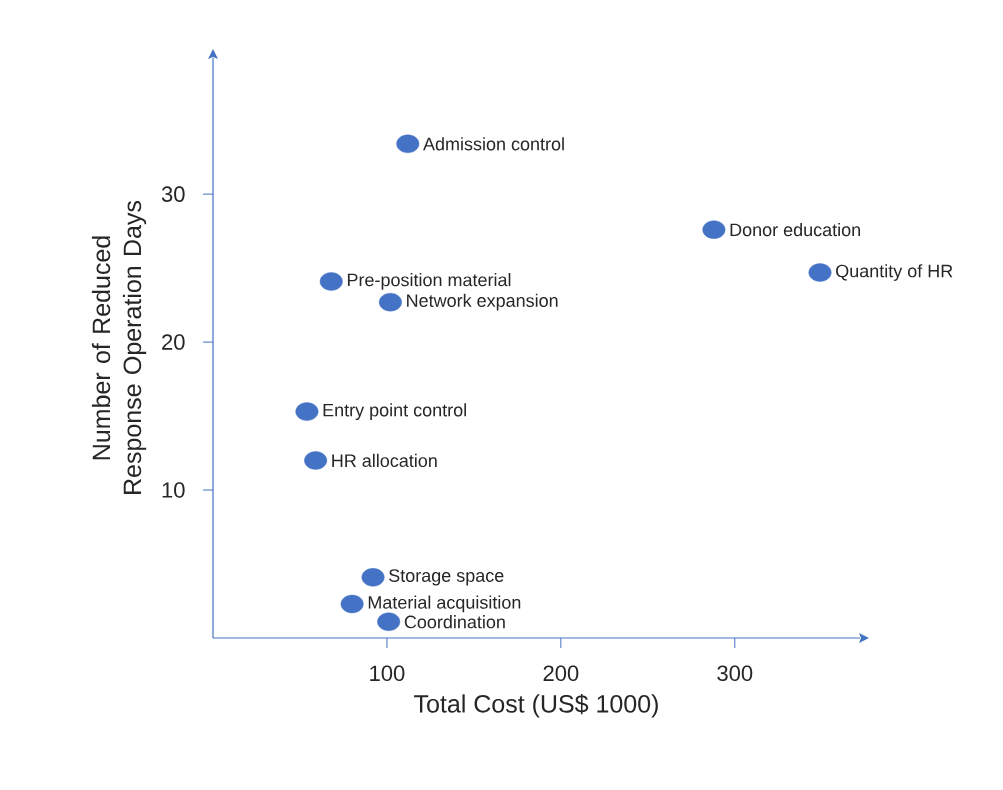 This screenshot has width=1003, height=790. What do you see at coordinates (795, 230) in the screenshot?
I see `annotation: Donor education` at bounding box center [795, 230].